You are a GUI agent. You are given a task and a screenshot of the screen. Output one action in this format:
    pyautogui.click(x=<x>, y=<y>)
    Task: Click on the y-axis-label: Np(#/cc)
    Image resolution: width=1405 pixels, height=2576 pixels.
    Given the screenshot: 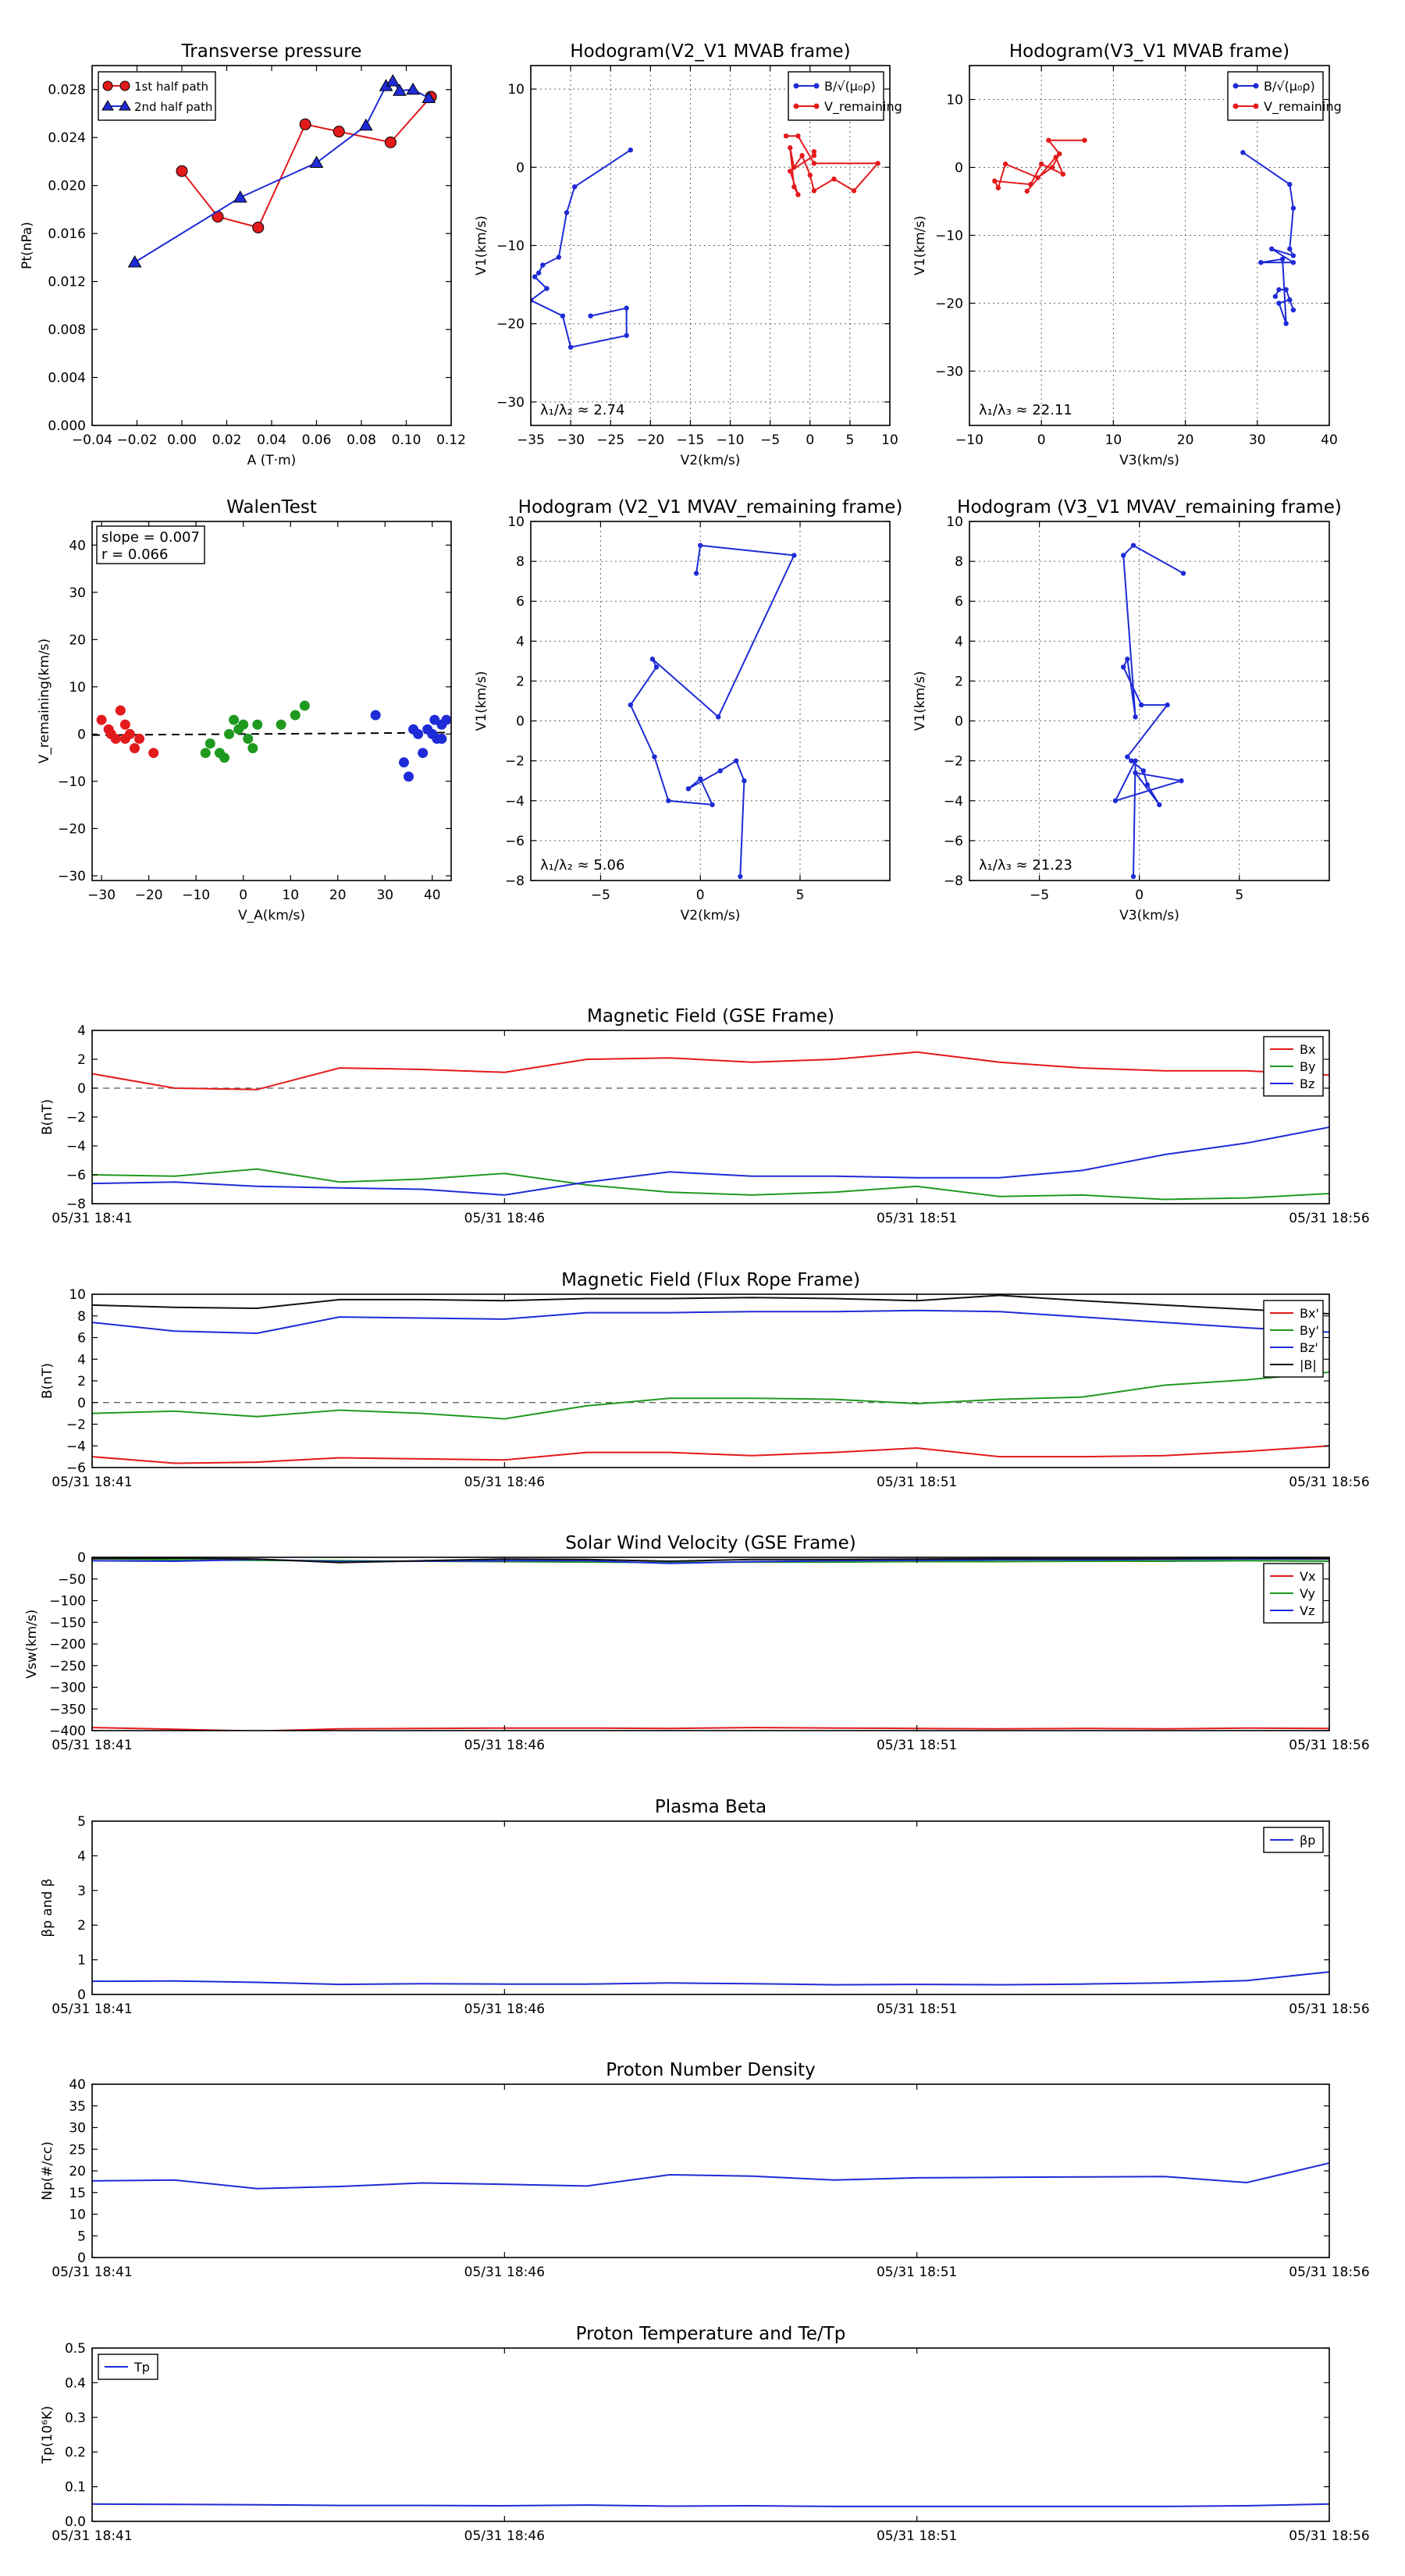 What is the action you would take?
    pyautogui.click(x=47, y=2170)
    